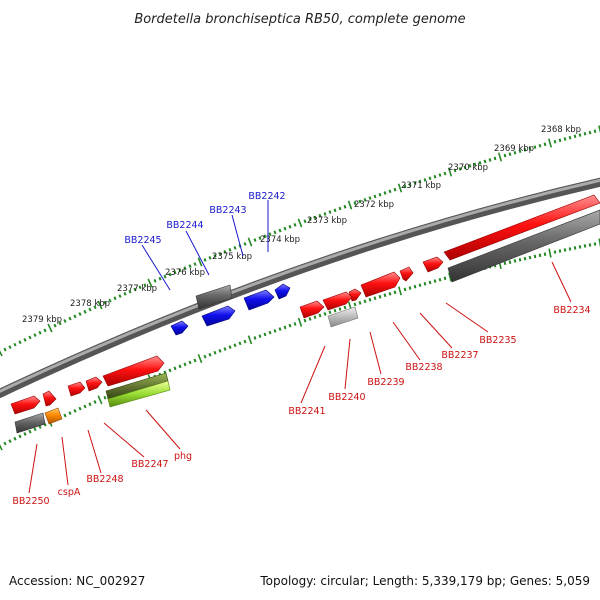 The width and height of the screenshot is (600, 600). I want to click on gene-arrow-bb2239, so click(355, 295).